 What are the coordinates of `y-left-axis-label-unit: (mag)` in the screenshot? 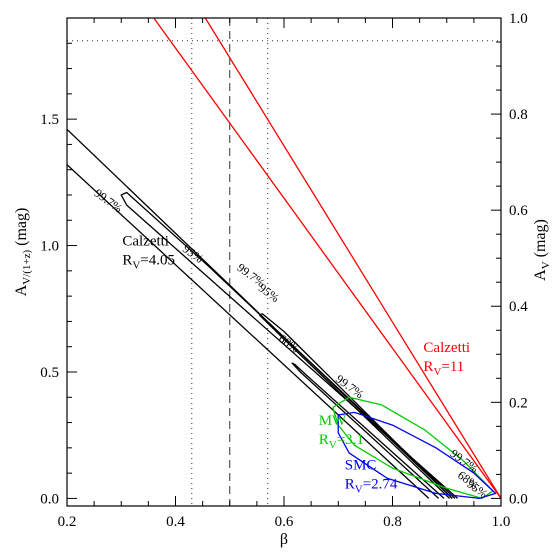 It's located at (21, 229).